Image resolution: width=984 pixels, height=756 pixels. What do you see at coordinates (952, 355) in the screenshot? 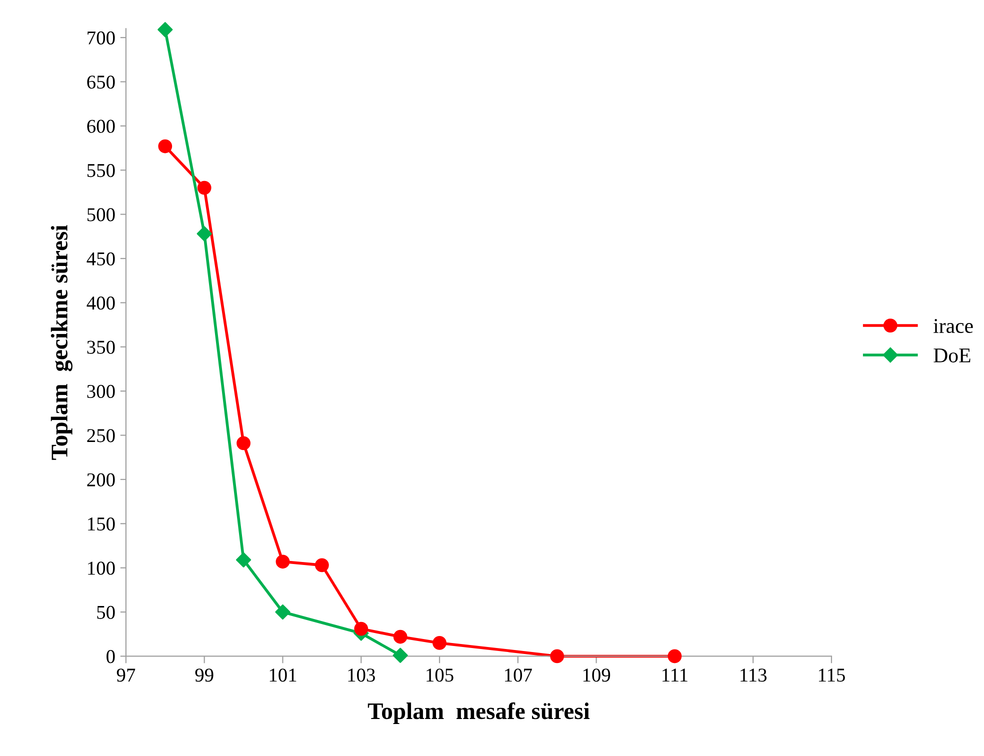
I see `legend-label: DoE` at bounding box center [952, 355].